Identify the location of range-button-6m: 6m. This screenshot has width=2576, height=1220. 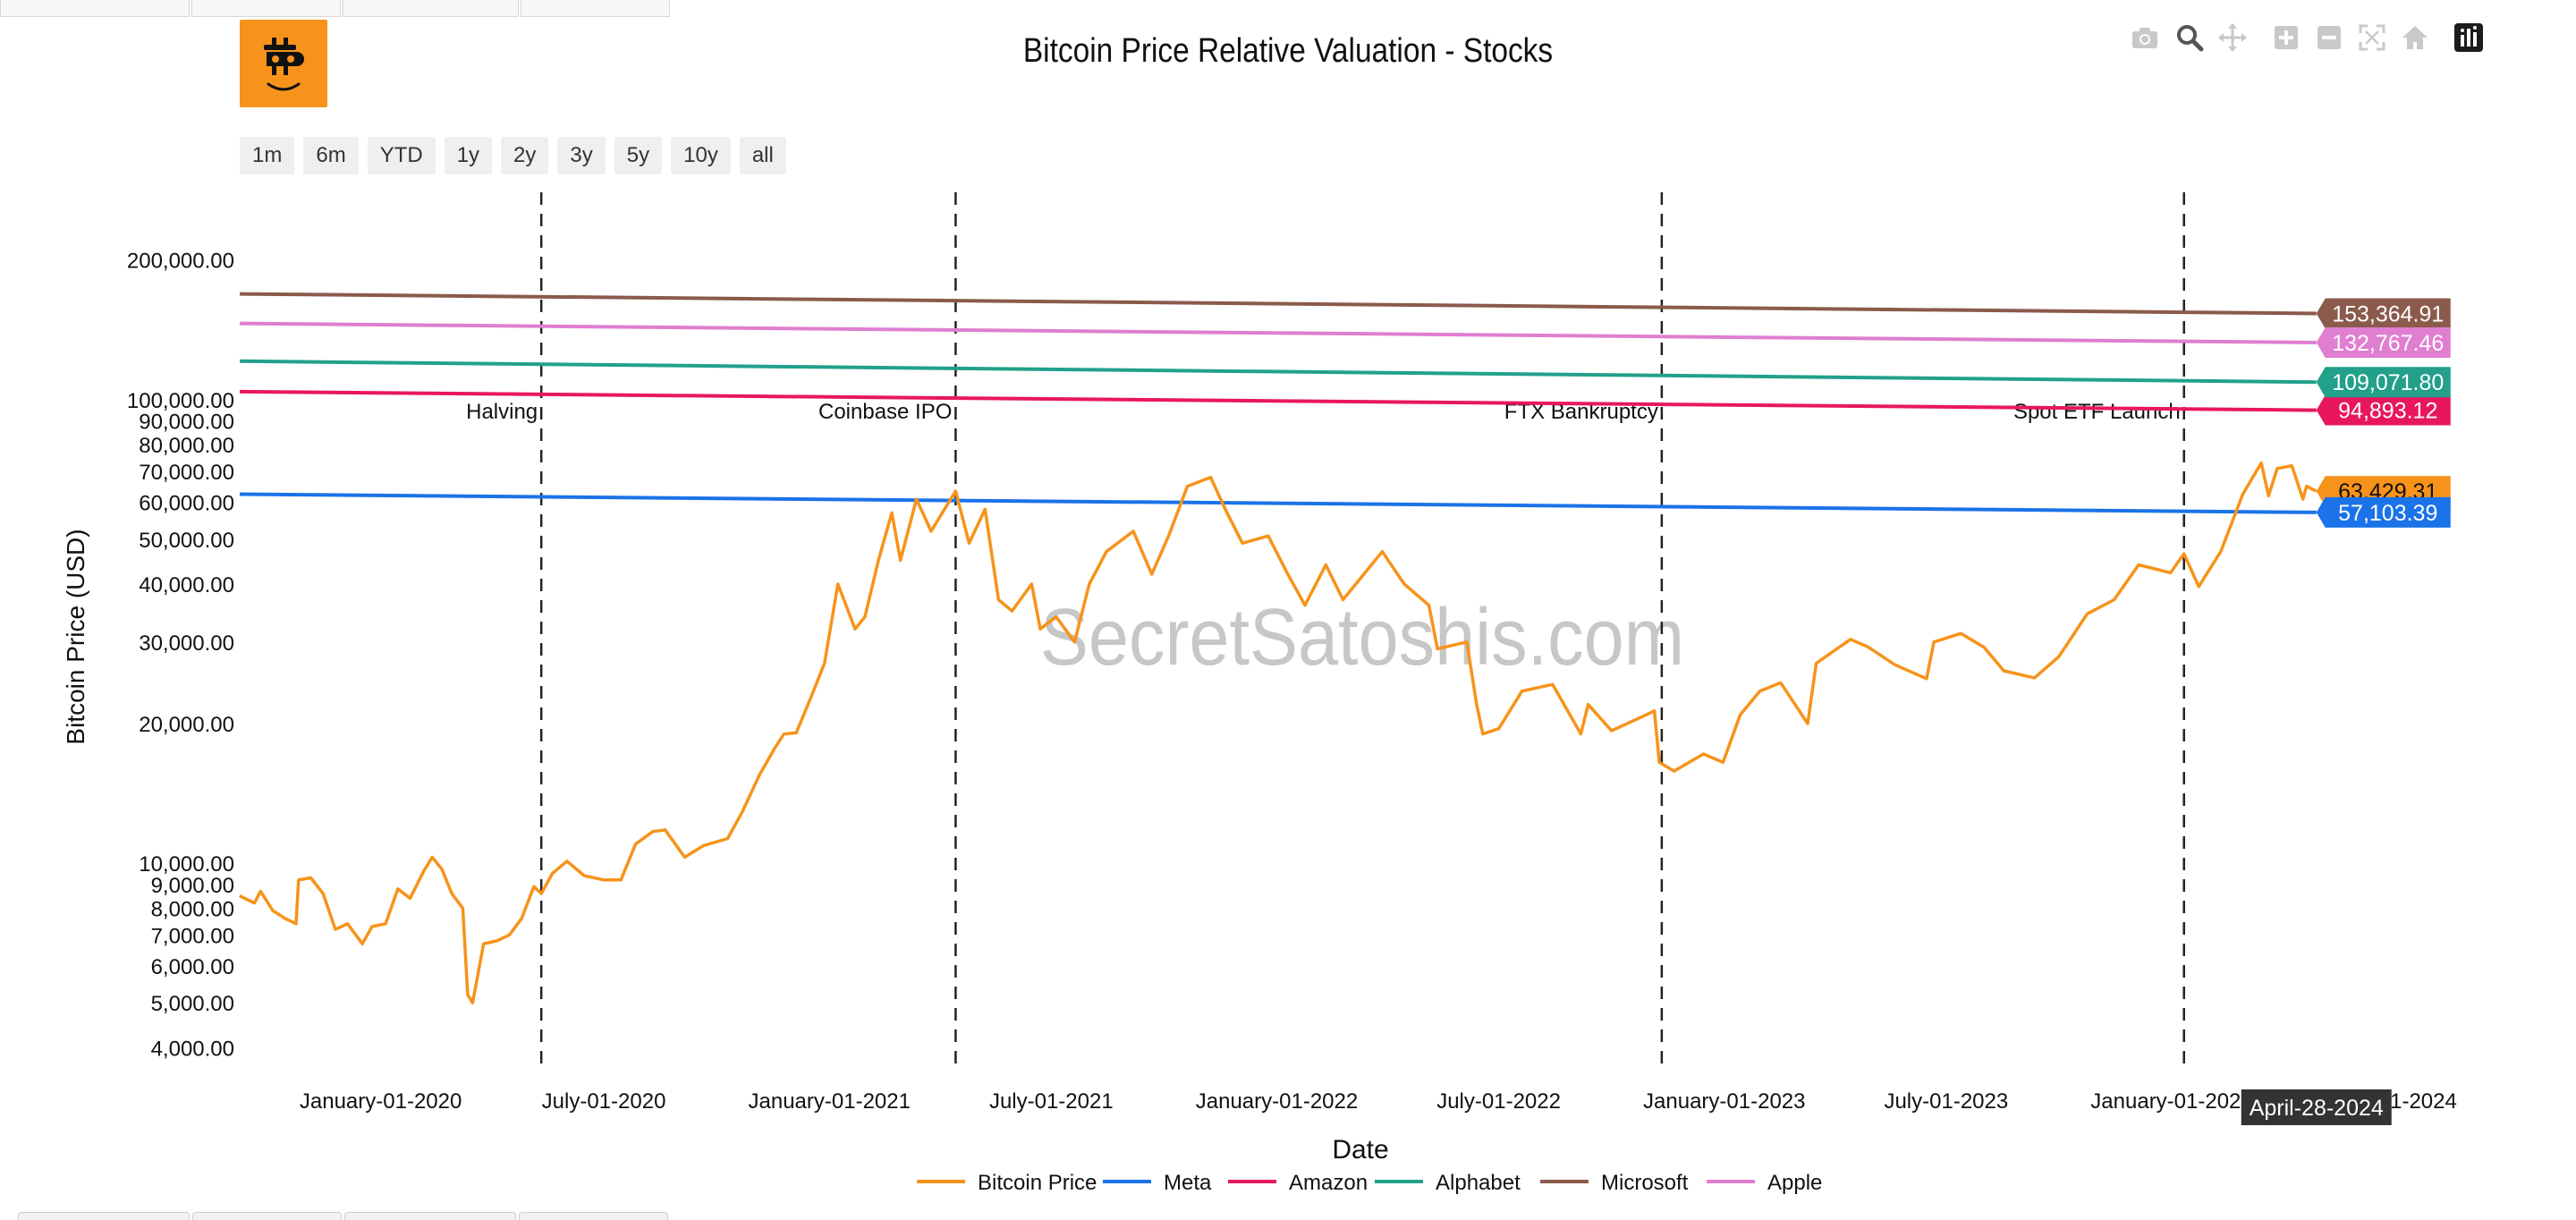
(331, 155).